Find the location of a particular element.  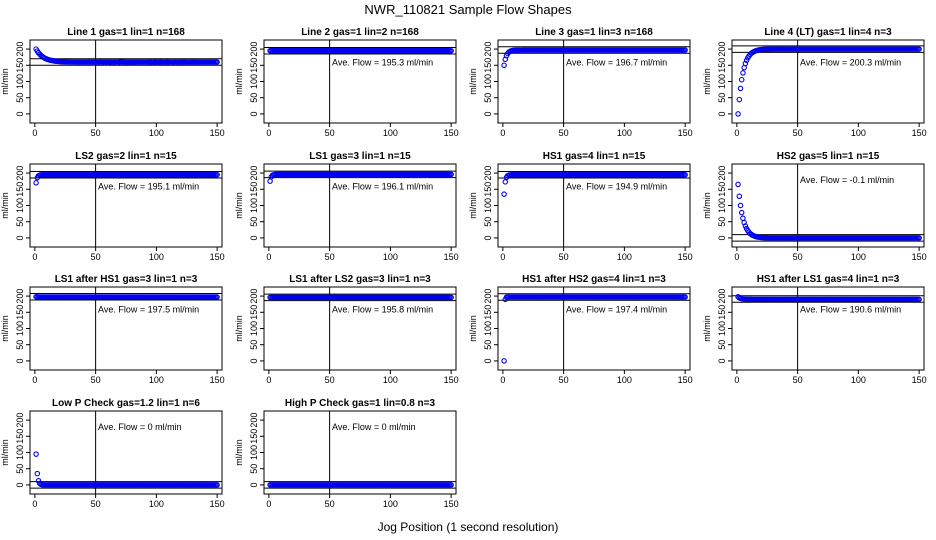

panel-title: HS2 gas=5 lin=1 n=15 is located at coordinates (828, 156).